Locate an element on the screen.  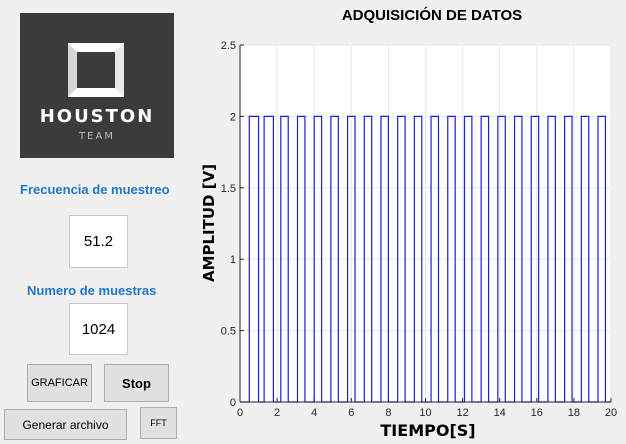
x-tick-label: 2 is located at coordinates (277, 413).